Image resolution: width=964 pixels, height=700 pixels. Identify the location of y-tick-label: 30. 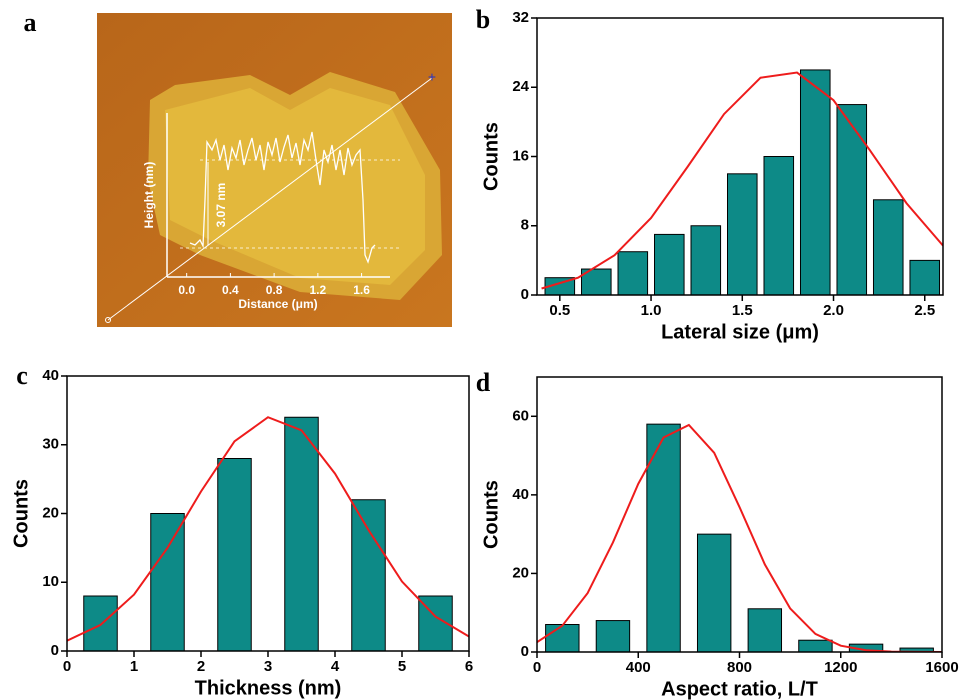
(50, 444).